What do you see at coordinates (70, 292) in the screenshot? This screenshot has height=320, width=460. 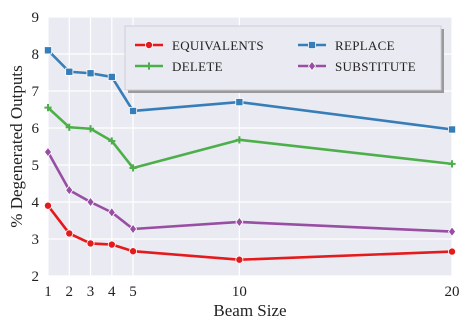 I see `x-tick-label: 2` at bounding box center [70, 292].